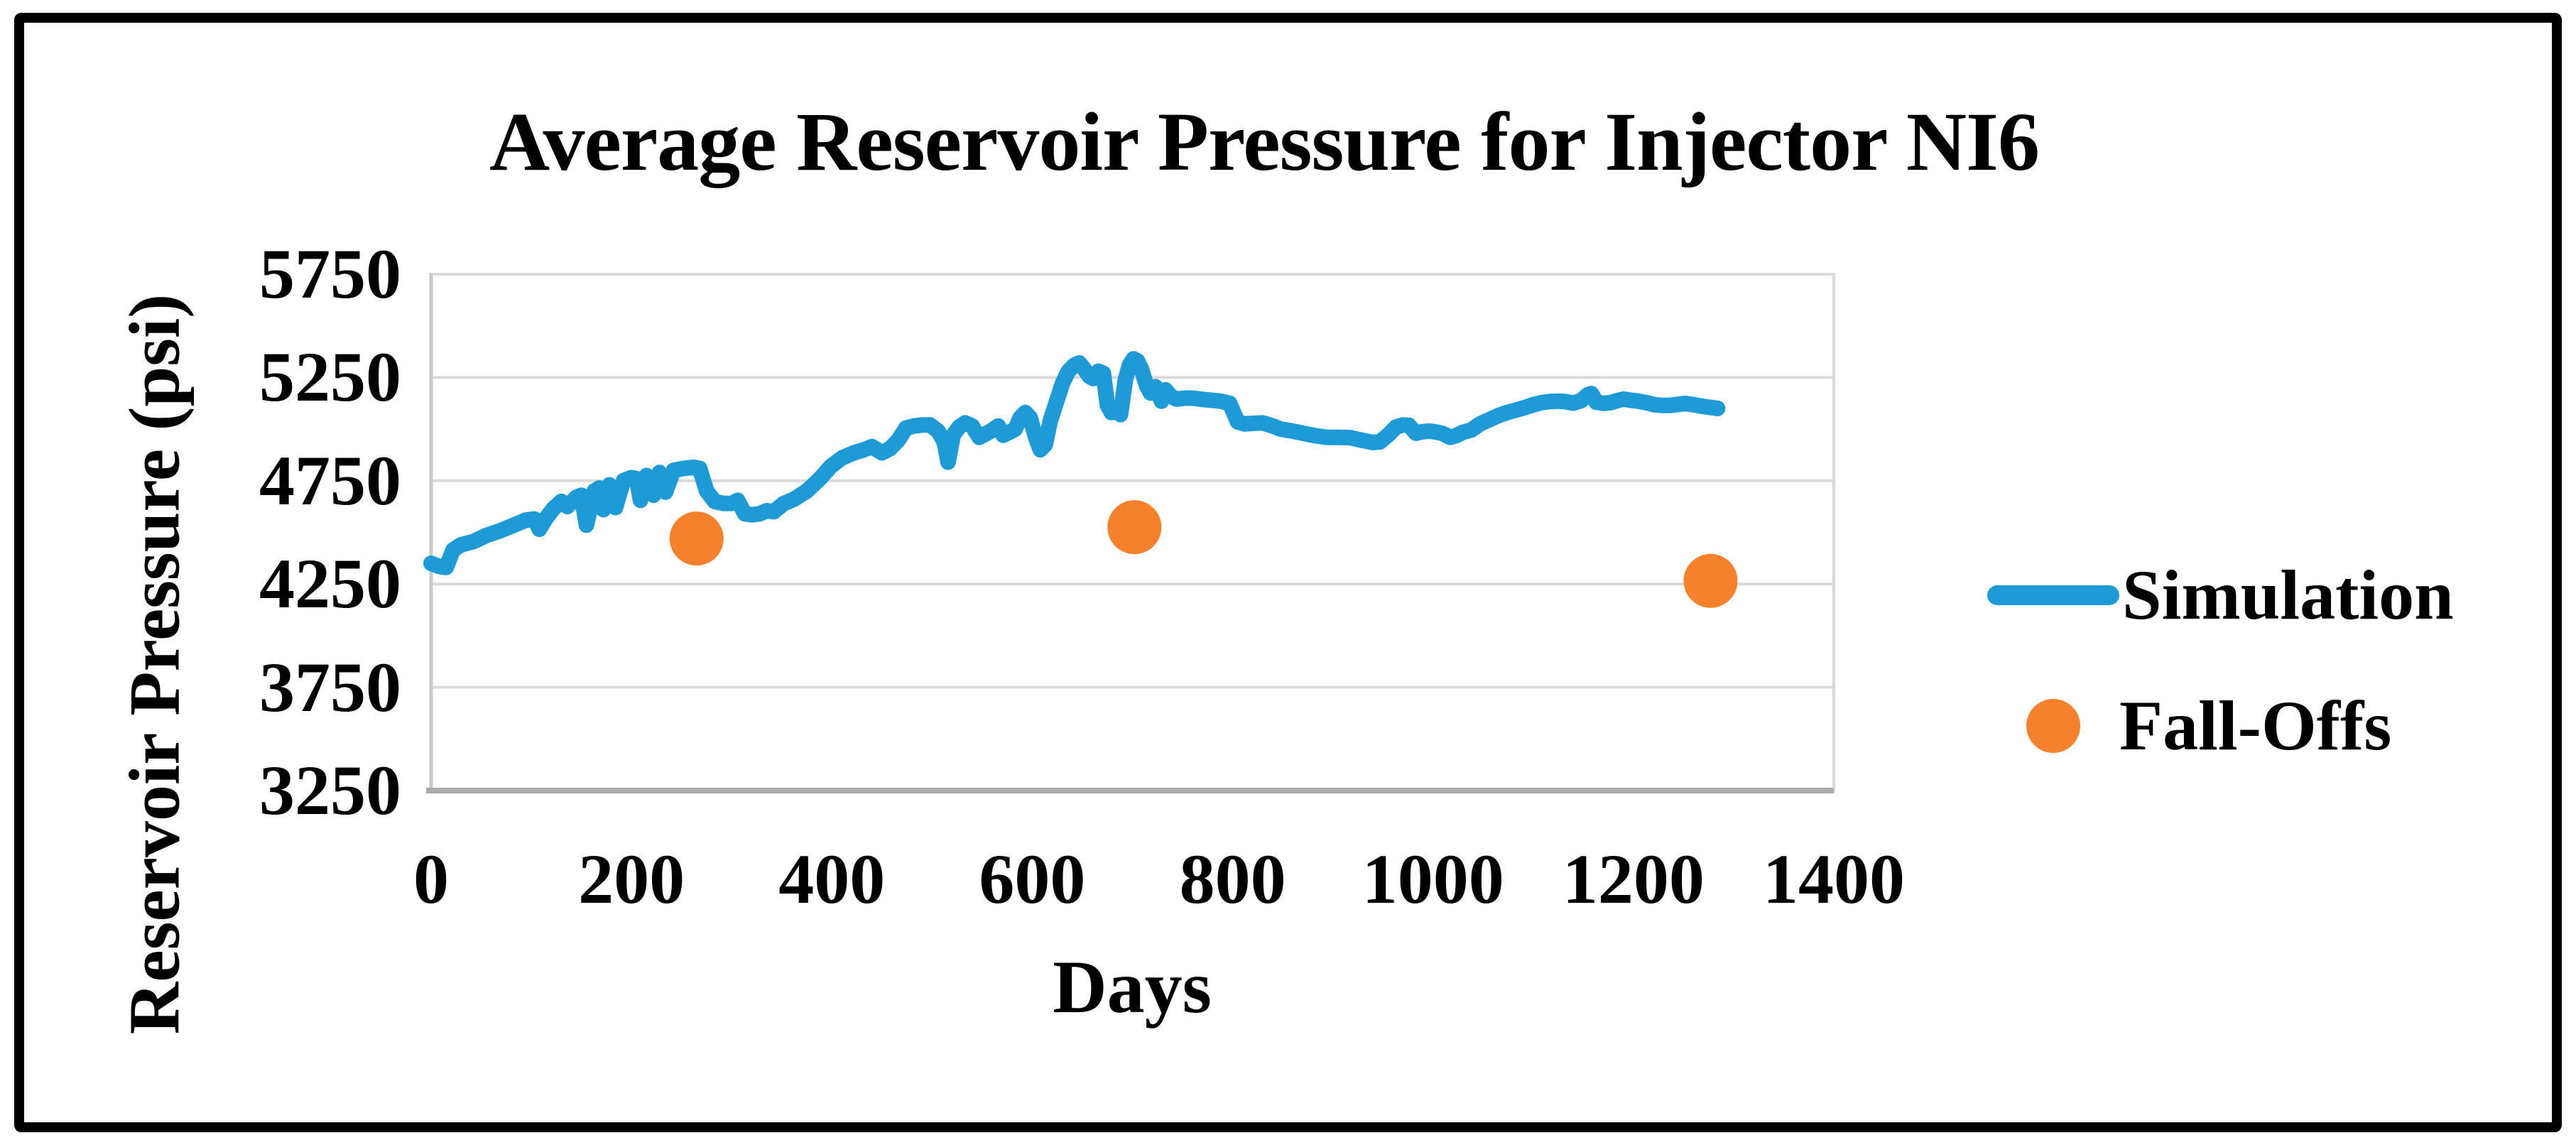  What do you see at coordinates (330, 273) in the screenshot?
I see `y-tick-label: 5750` at bounding box center [330, 273].